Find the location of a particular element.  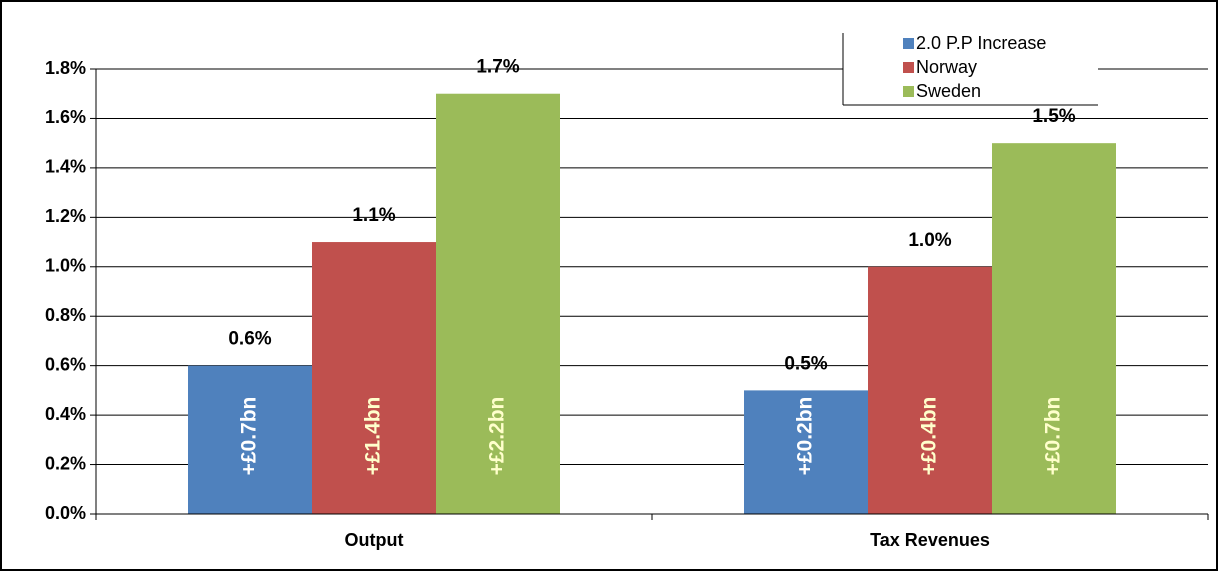

x-tick-label: Output is located at coordinates (374, 540).